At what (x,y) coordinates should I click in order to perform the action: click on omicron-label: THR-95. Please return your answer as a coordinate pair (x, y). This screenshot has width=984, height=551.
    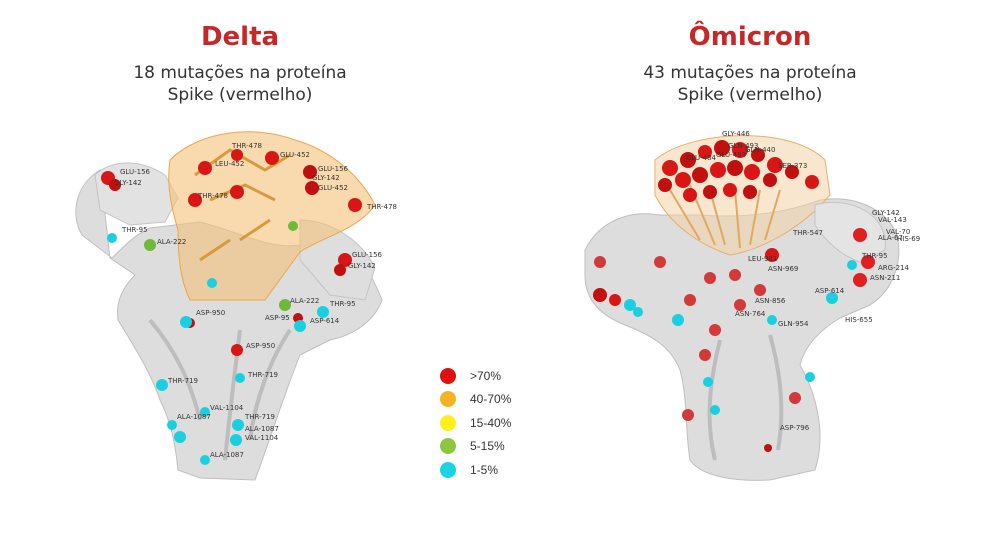
    Looking at the image, I should click on (874, 256).